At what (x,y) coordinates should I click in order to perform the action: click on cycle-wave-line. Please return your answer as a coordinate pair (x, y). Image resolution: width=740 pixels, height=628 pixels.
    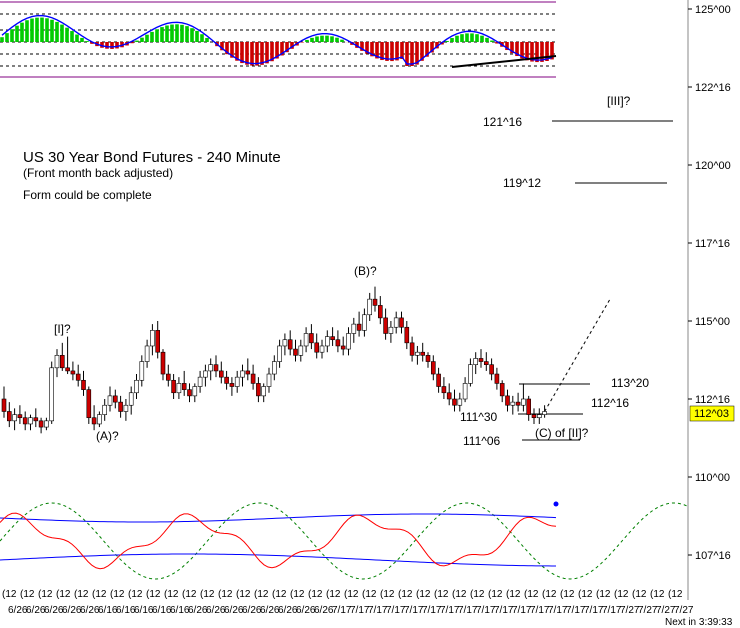
    Looking at the image, I should click on (344, 541).